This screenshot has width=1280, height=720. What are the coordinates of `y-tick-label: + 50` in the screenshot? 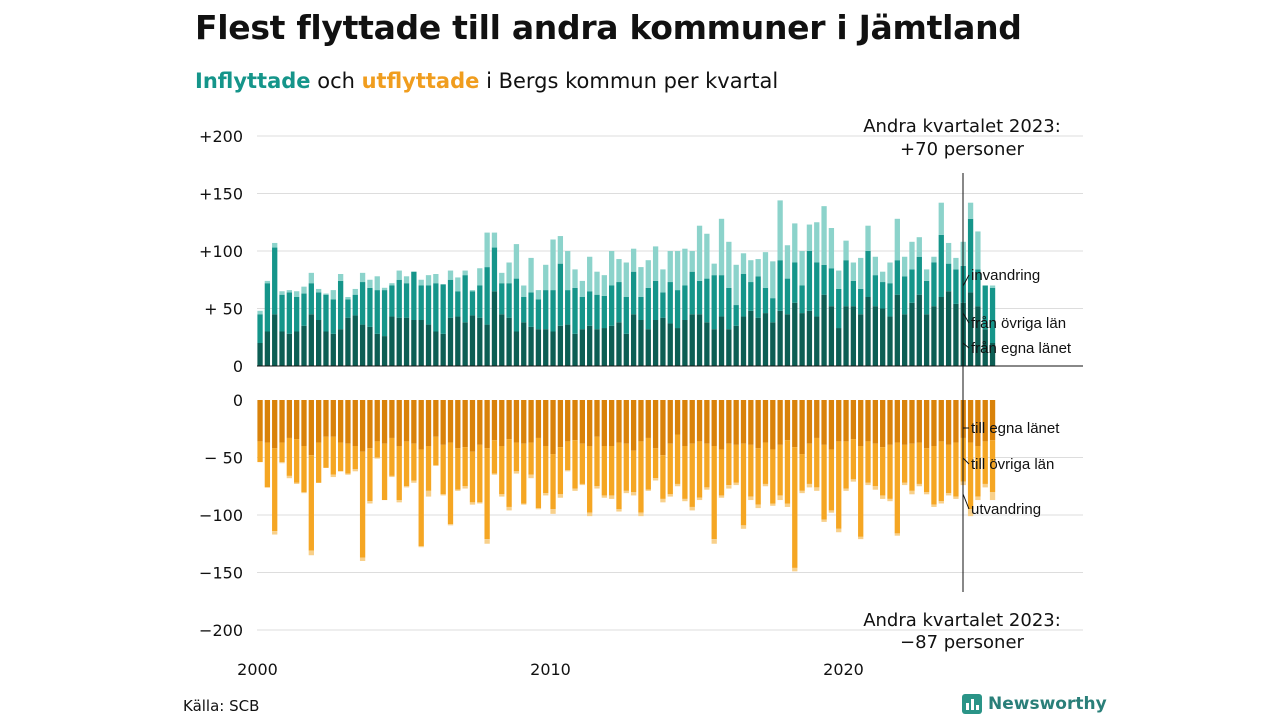 It's located at (223, 309).